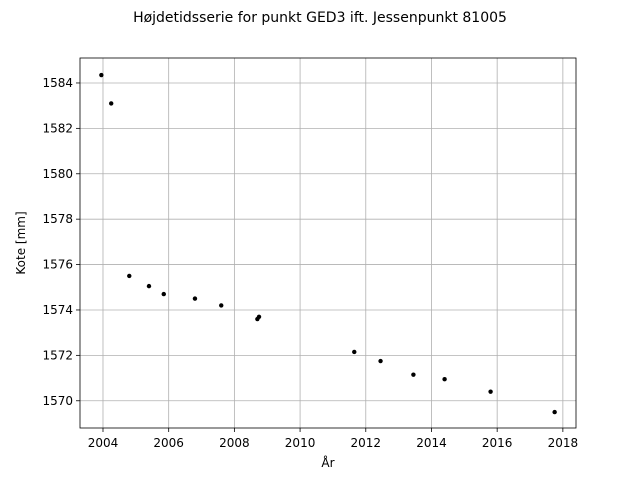  What do you see at coordinates (234, 443) in the screenshot?
I see `x-tick-label: 2008` at bounding box center [234, 443].